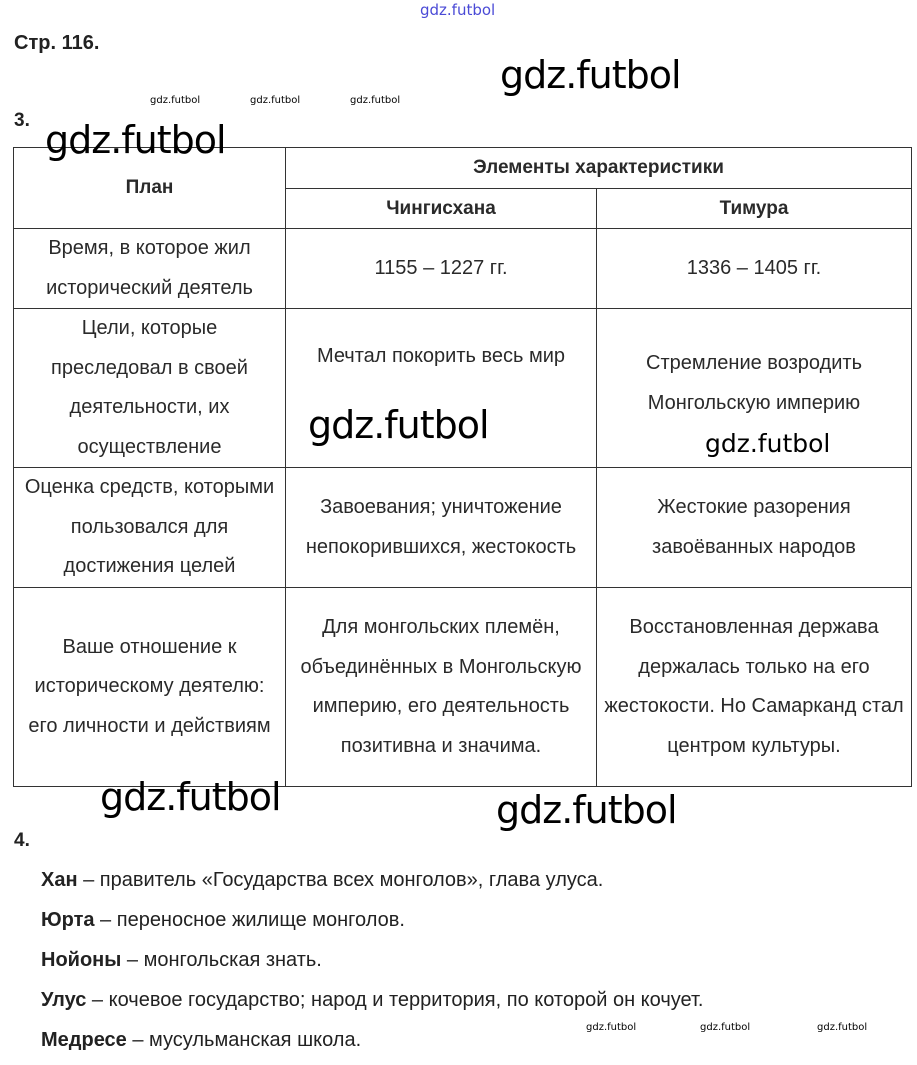 This screenshot has height=1065, width=917. Describe the element at coordinates (59, 880) in the screenshot. I see `term: Хан` at that location.